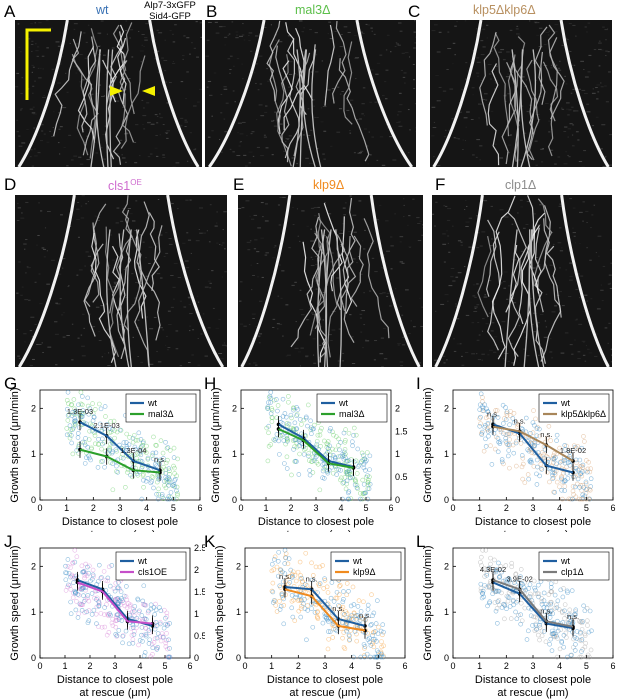 This screenshot has width=617, height=700. What do you see at coordinates (93, 508) in the screenshot?
I see `x-tick-label: 2` at bounding box center [93, 508].